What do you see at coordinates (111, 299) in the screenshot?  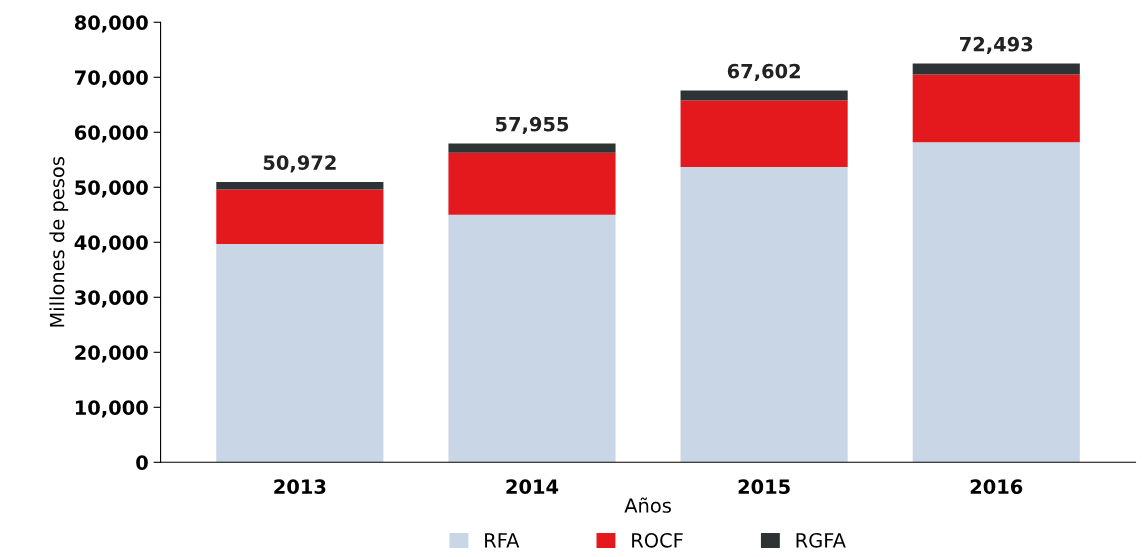 I see `y-tick-label: 30,000` at bounding box center [111, 299].